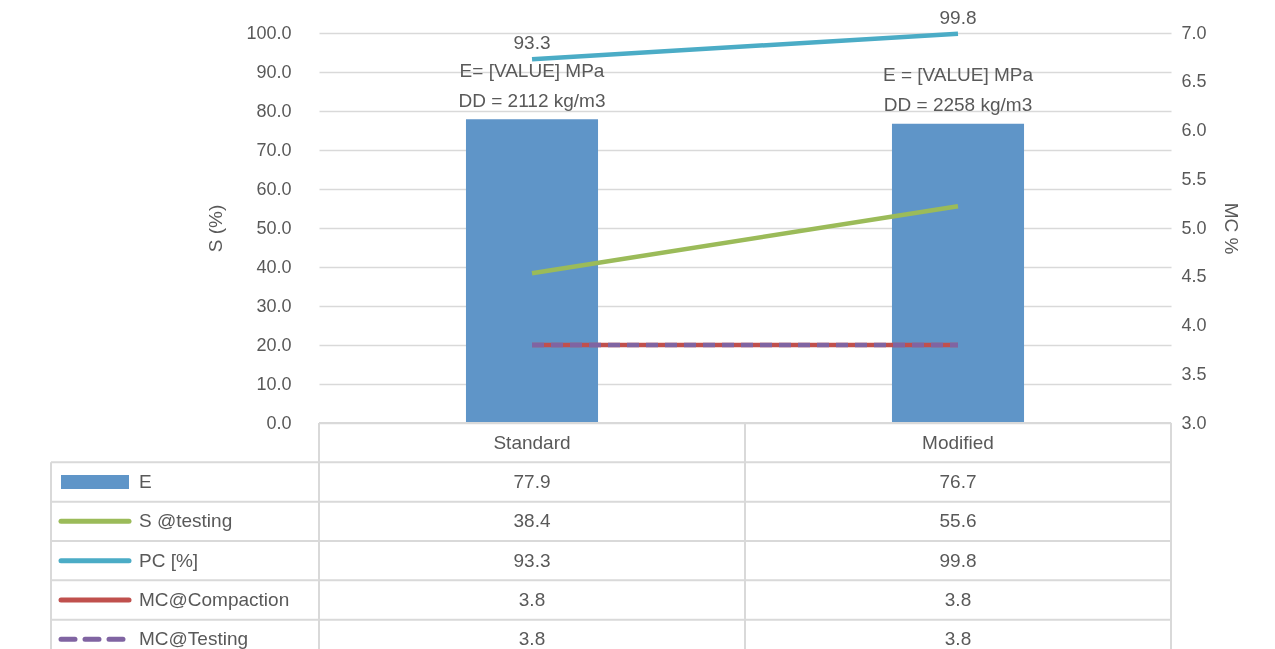  Describe the element at coordinates (1194, 227) in the screenshot. I see `y2-tick-label: 5.0` at that location.